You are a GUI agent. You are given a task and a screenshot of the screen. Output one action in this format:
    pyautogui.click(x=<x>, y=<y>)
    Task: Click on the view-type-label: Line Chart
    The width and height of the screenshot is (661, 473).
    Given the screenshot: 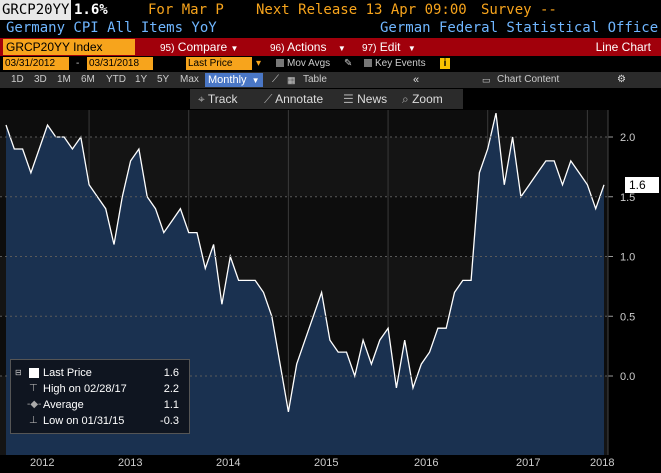 What is the action you would take?
    pyautogui.click(x=623, y=47)
    